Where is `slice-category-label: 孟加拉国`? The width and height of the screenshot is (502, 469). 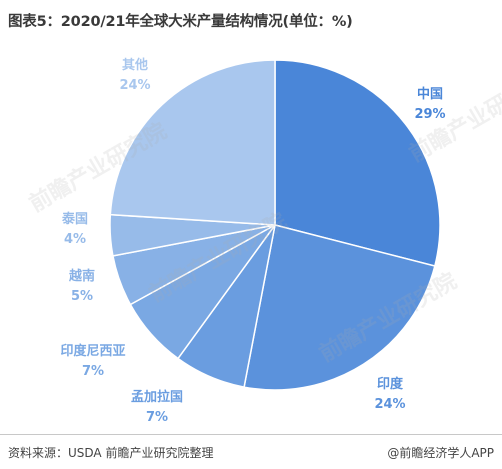 slice-category-label: 孟加拉国 is located at coordinates (157, 397).